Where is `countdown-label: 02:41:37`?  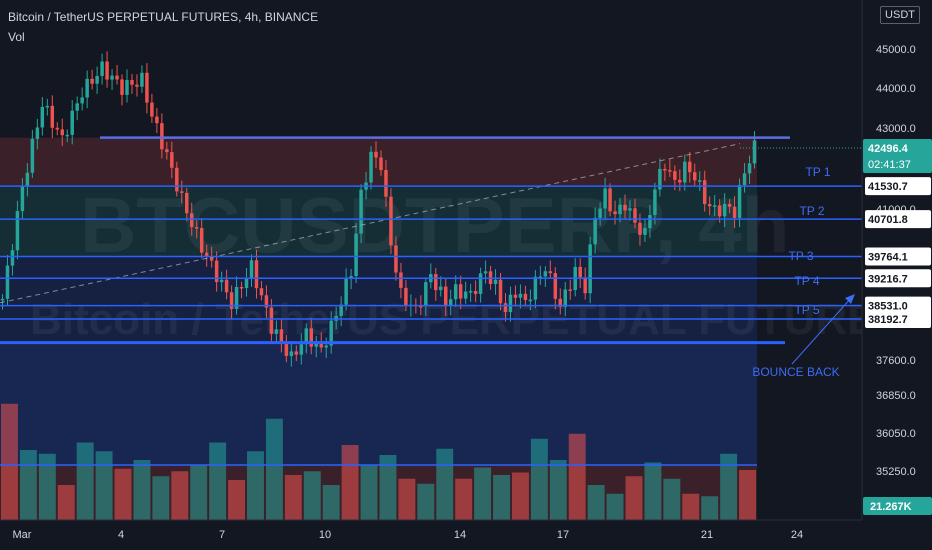
countdown-label: 02:41:37 is located at coordinates (889, 165).